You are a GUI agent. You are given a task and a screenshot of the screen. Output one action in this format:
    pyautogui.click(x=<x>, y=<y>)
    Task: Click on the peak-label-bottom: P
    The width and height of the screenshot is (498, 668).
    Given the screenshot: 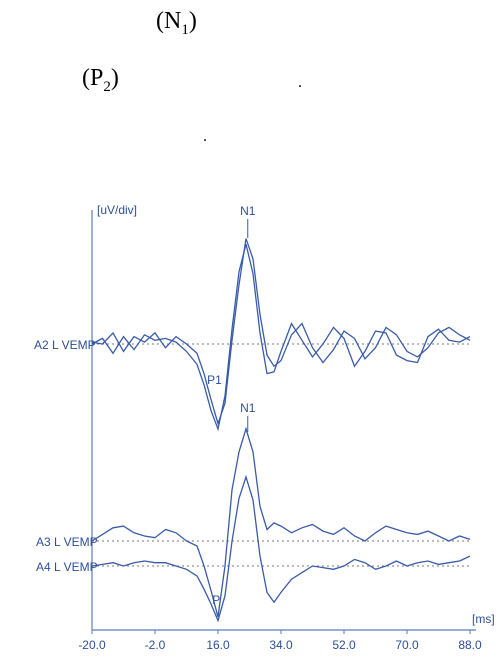 What is the action you would take?
    pyautogui.click(x=216, y=600)
    